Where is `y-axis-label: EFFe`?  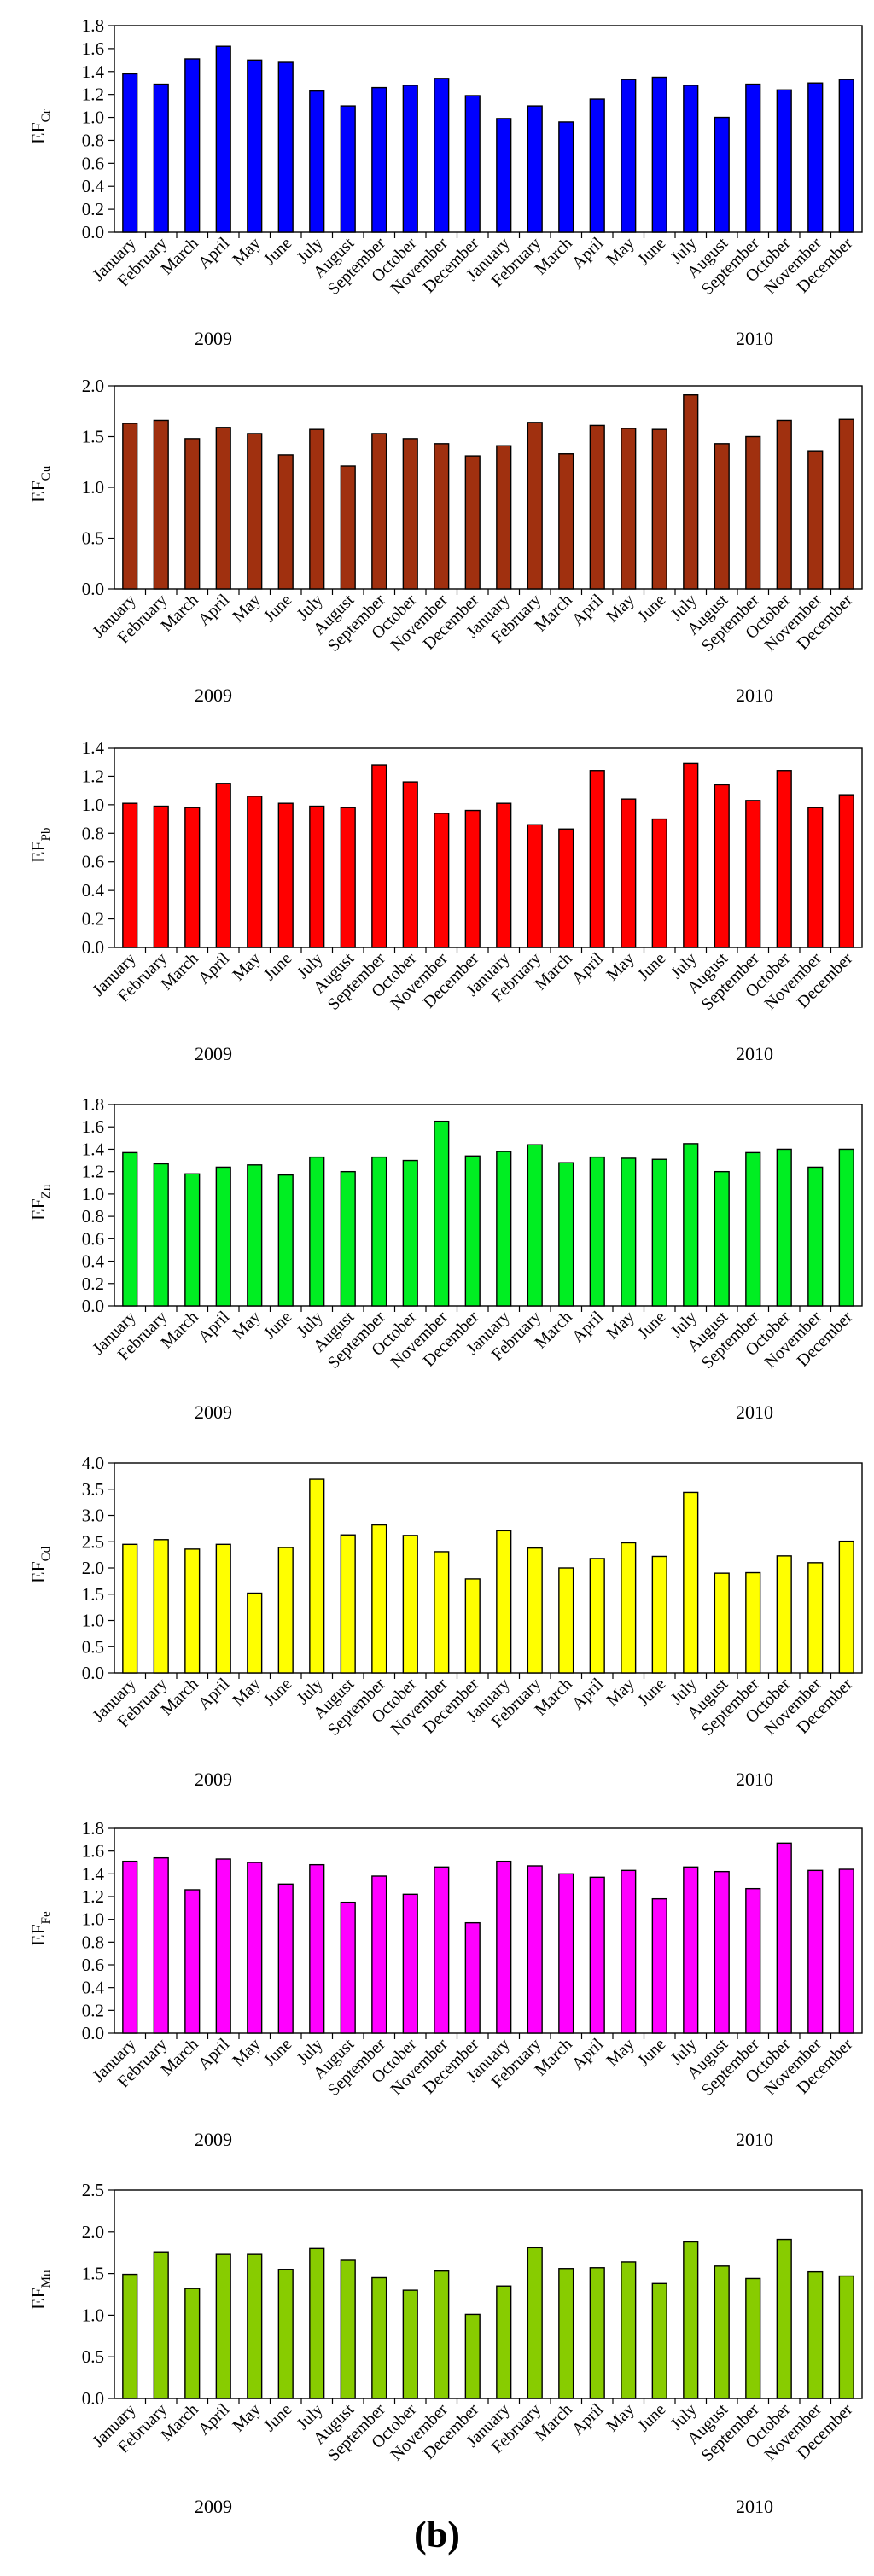
y-axis-label: EFFe is located at coordinates (40, 1928).